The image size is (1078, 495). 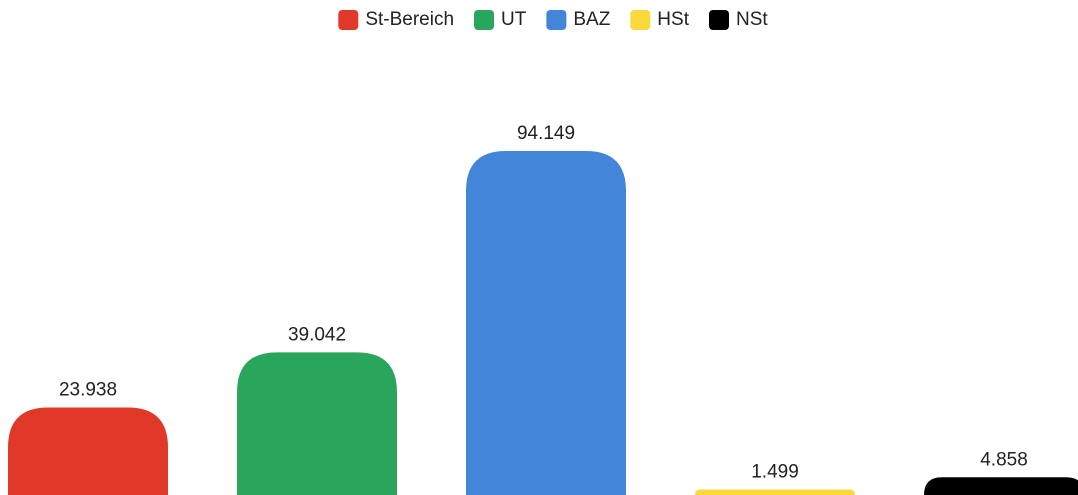 I want to click on legend-label: BAZ, so click(x=591, y=19).